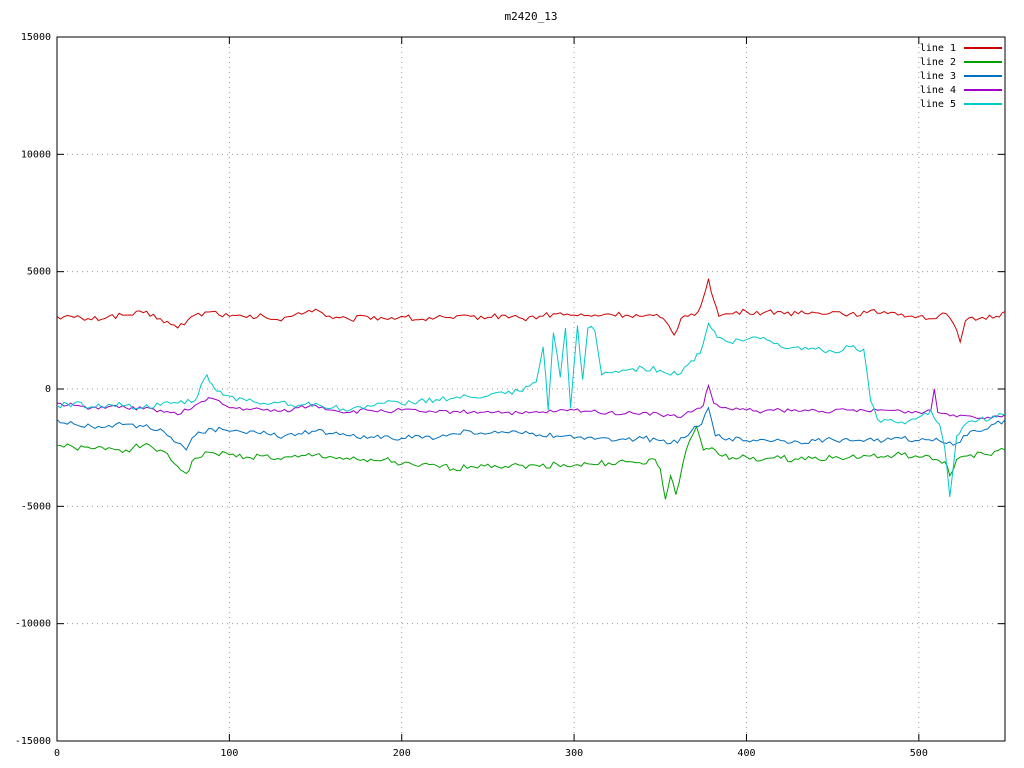 Image resolution: width=1024 pixels, height=768 pixels. Describe the element at coordinates (33, 624) in the screenshot. I see `y-tick-label: -10000` at that location.